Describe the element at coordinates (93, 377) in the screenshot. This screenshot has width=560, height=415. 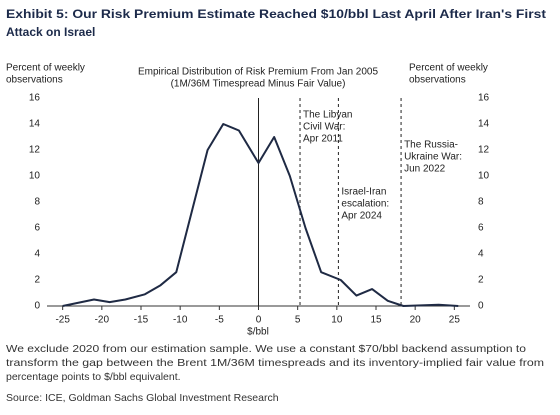
I see `footnote: percentage points to $/bbl equivalent.` at that location.